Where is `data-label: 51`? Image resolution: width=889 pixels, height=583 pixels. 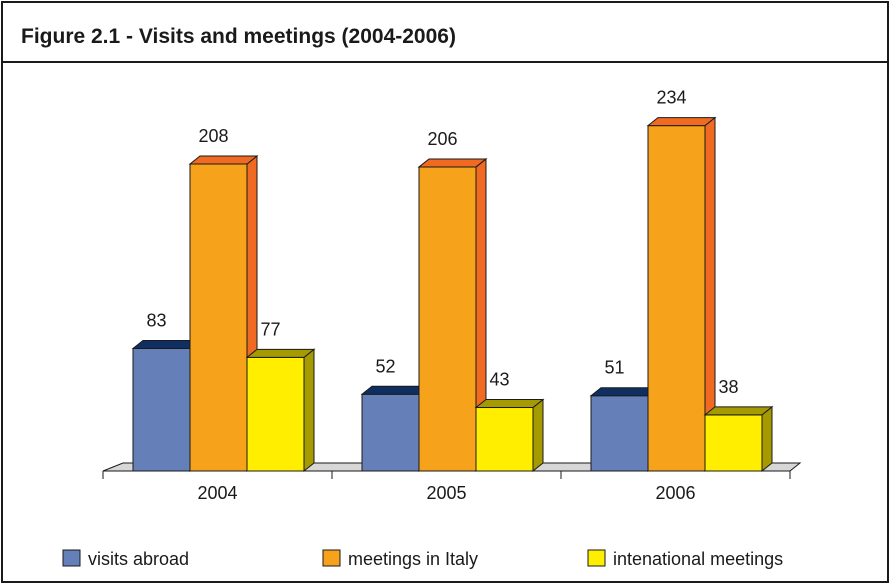 data-label: 51 is located at coordinates (614, 368).